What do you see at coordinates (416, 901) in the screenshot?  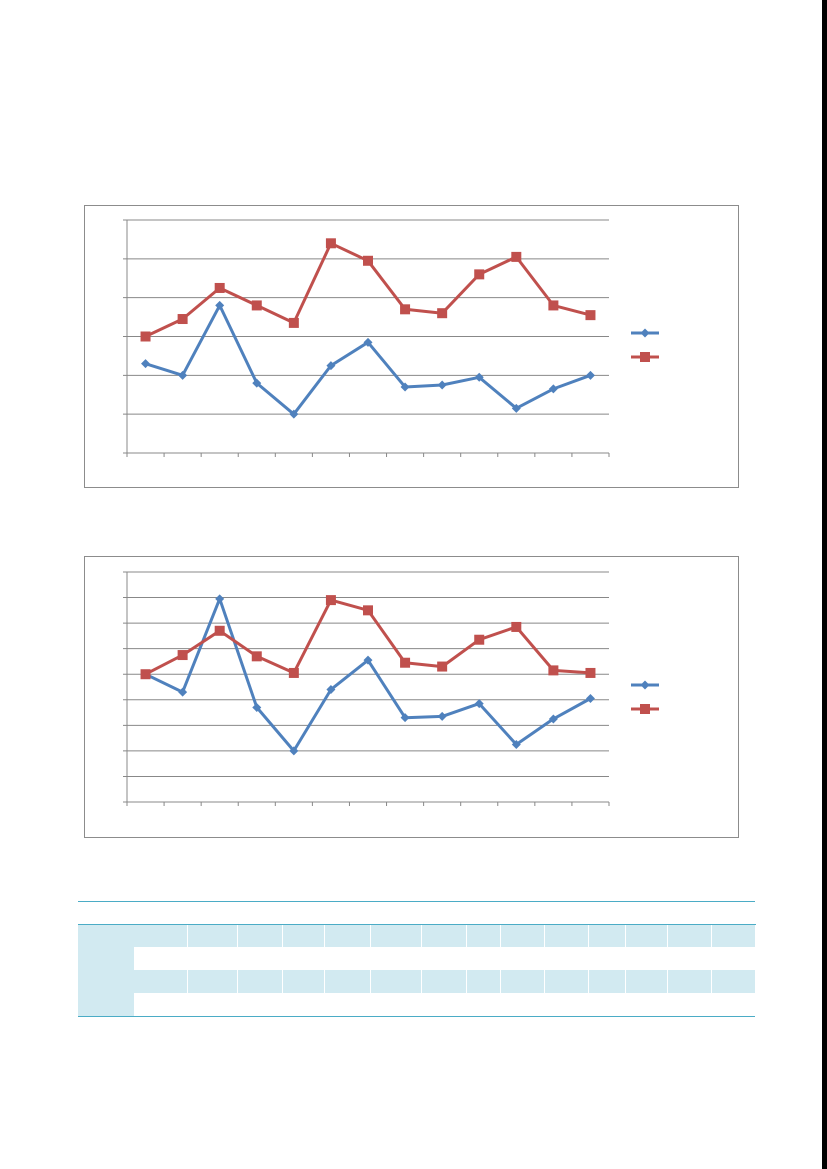 I see `table-top-rule` at bounding box center [416, 901].